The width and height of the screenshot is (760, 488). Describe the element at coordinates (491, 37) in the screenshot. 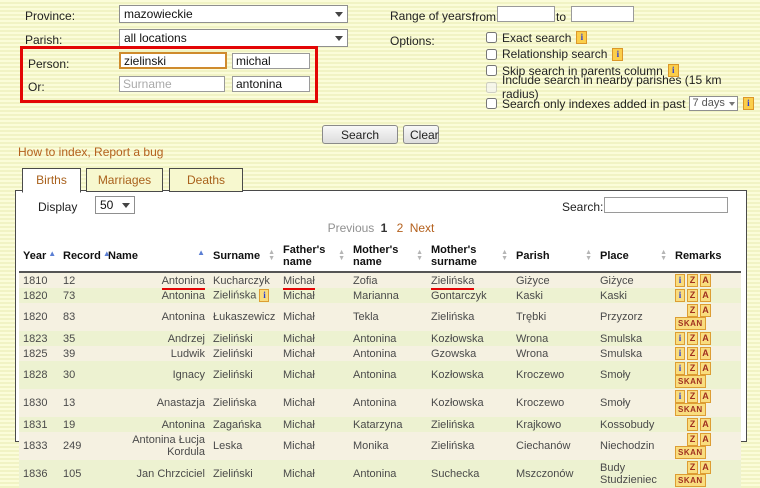

I see `exact-search-checkbox` at that location.